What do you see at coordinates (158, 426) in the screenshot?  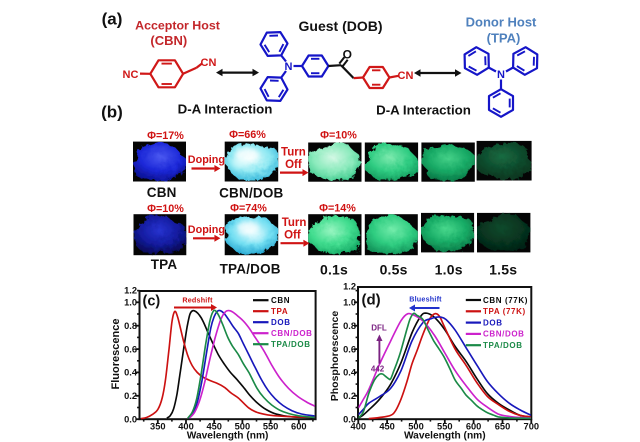 I see `svg-text: 350` at bounding box center [158, 426].